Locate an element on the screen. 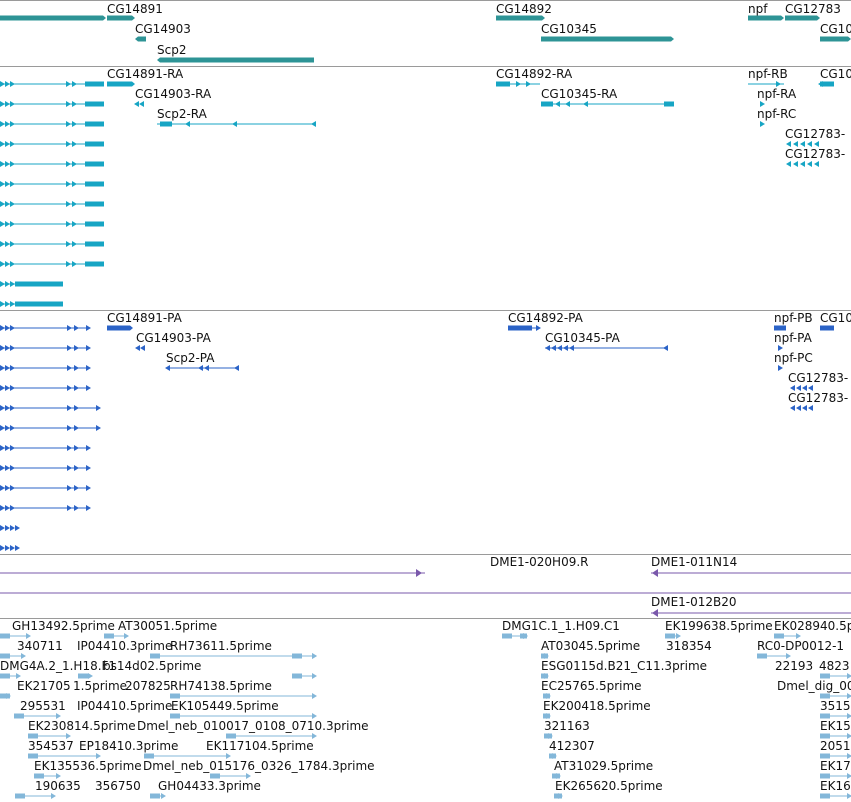 Image resolution: width=851 pixels, height=802 pixels. est-label: EK105449.5prime is located at coordinates (225, 706).